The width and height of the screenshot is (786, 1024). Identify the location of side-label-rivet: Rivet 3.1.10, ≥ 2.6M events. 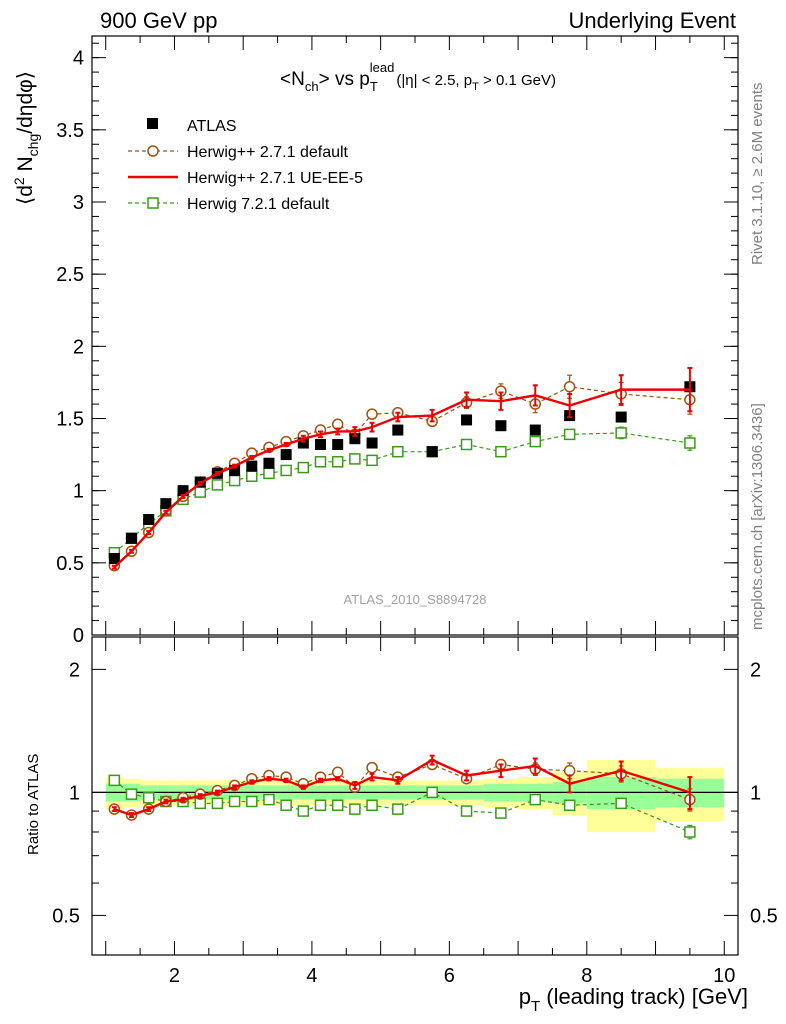
(757, 174).